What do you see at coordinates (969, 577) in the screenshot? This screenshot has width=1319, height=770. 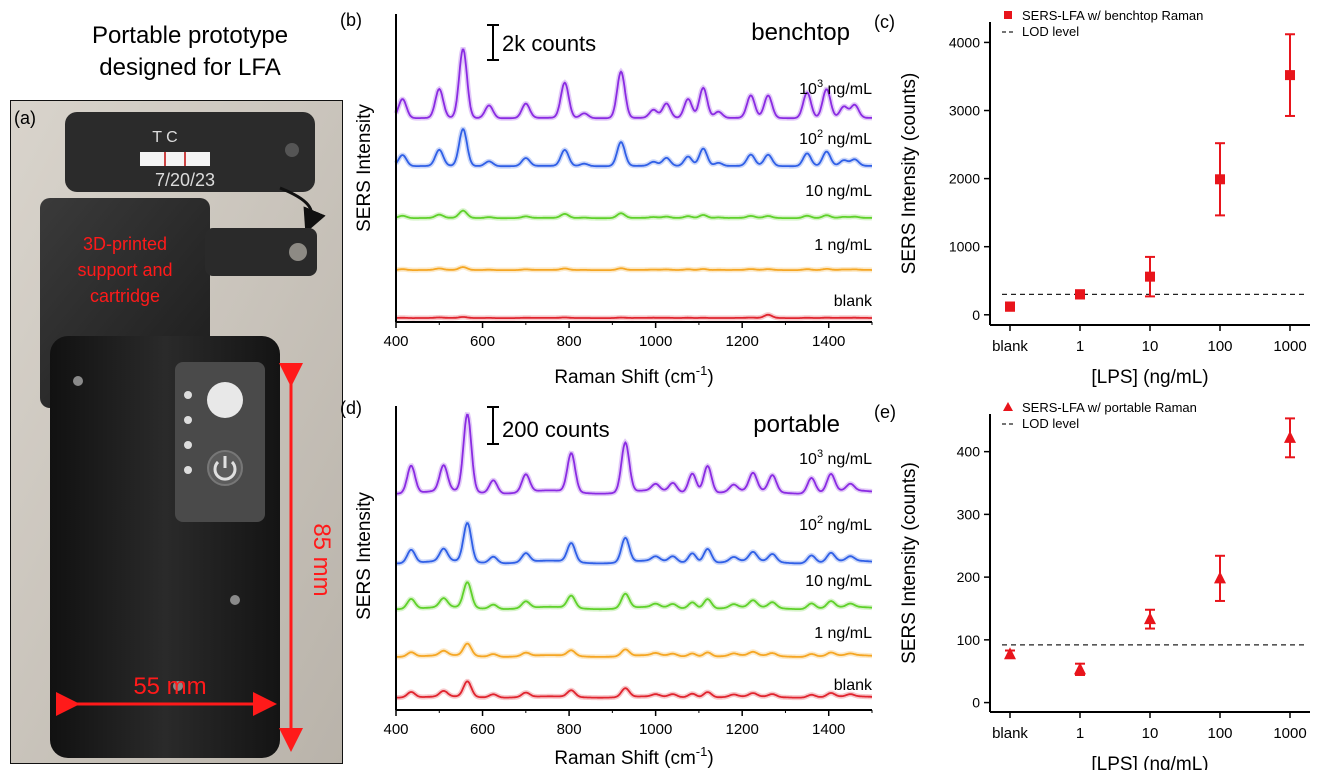 I see `e-ytick-label: 200` at bounding box center [969, 577].